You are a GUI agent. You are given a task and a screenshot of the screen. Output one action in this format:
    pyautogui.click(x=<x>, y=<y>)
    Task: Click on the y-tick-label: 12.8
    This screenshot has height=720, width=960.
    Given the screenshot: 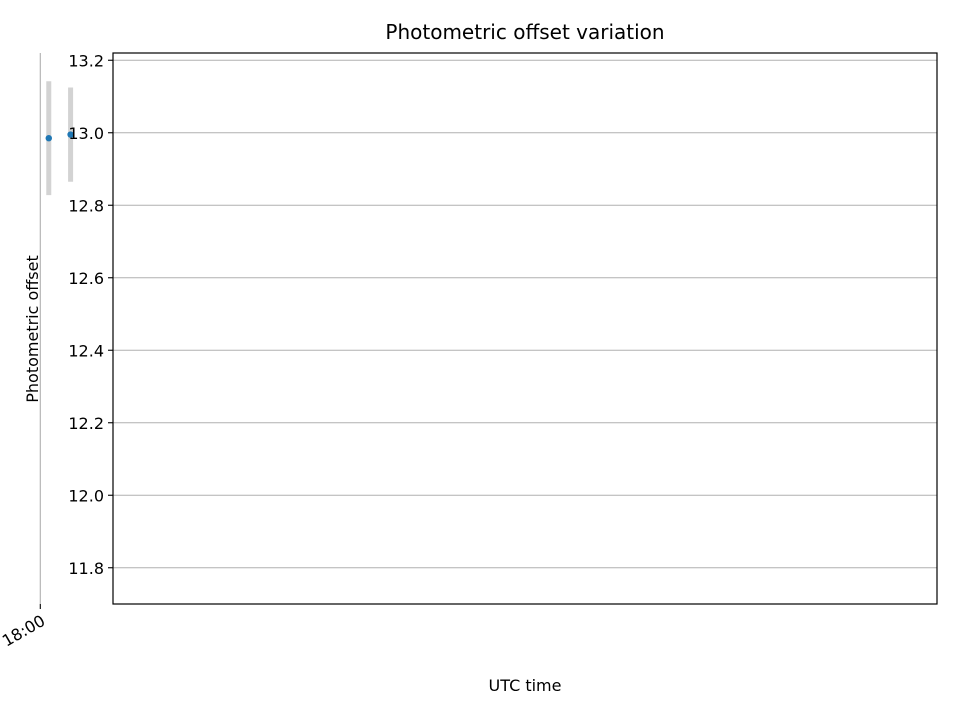 What is the action you would take?
    pyautogui.click(x=86, y=205)
    